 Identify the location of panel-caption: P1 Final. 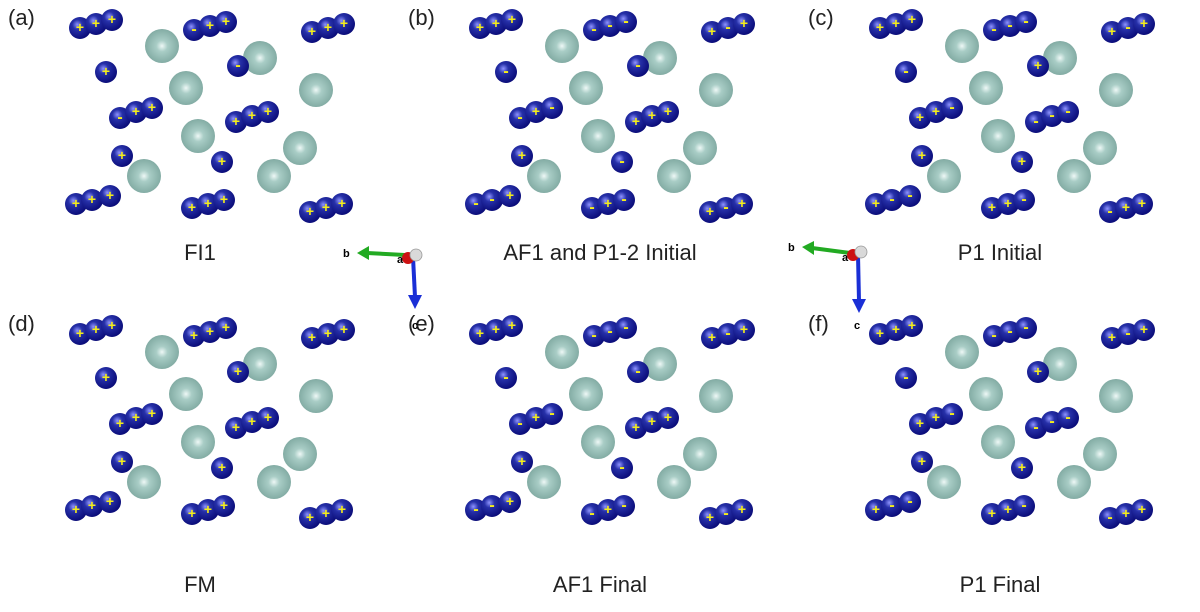
(1000, 584).